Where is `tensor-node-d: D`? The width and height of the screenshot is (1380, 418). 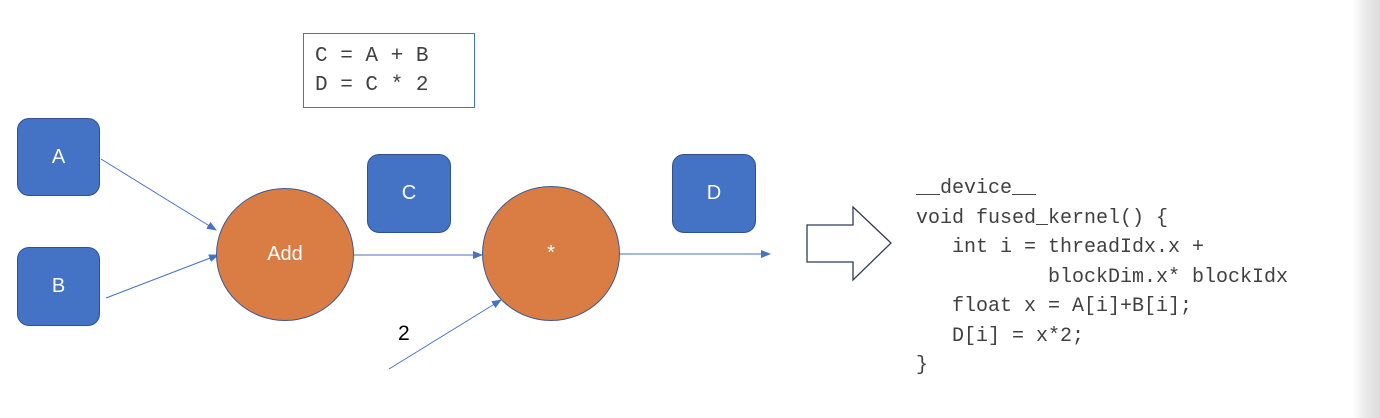 tensor-node-d: D is located at coordinates (714, 193).